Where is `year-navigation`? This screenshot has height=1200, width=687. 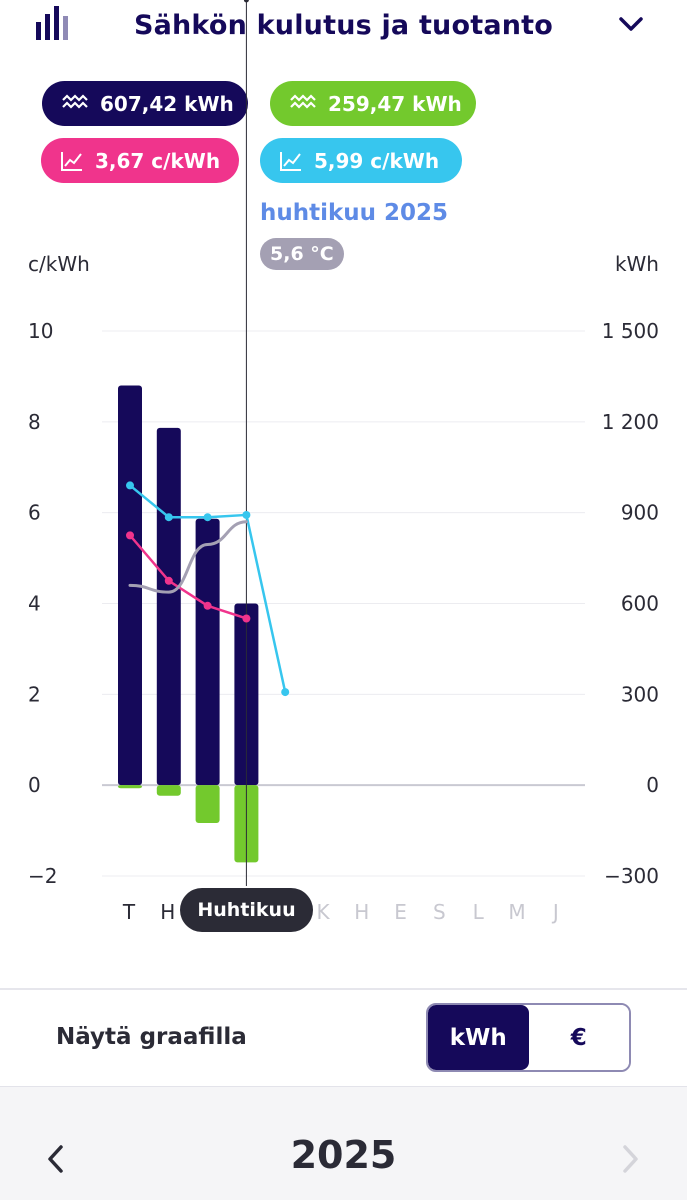 year-navigation is located at coordinates (343, 1143).